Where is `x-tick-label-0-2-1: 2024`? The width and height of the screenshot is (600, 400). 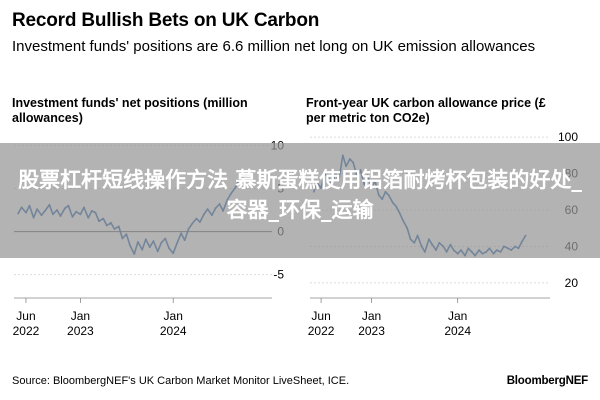
x-tick-label-0-2-1: 2024 is located at coordinates (173, 331).